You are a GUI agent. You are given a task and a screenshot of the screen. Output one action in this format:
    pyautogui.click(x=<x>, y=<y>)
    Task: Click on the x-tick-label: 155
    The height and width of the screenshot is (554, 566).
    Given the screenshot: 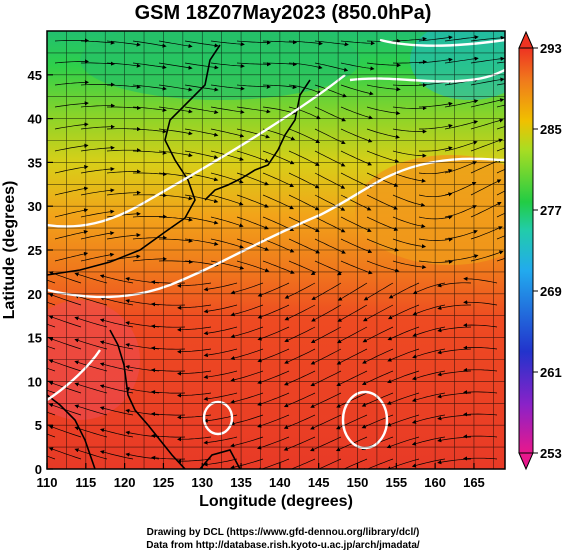 What is the action you would take?
    pyautogui.click(x=396, y=482)
    